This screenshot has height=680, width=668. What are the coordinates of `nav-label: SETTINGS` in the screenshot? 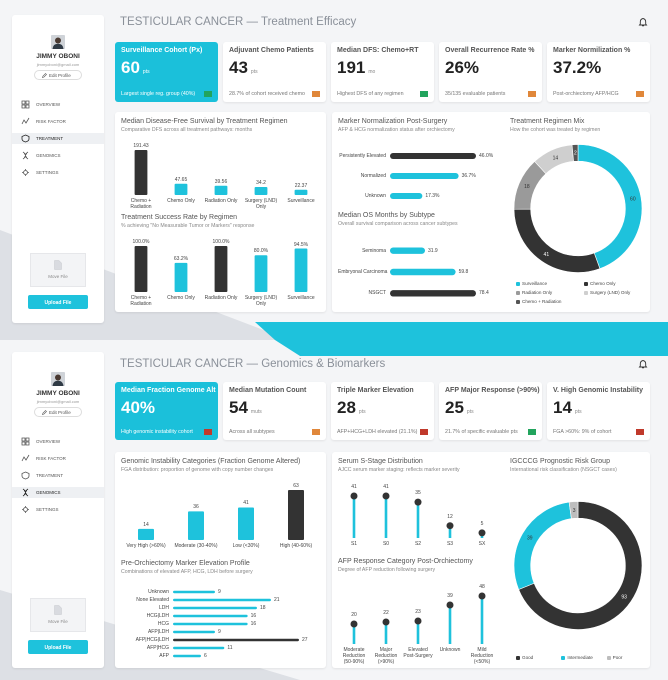 It's located at (47, 509).